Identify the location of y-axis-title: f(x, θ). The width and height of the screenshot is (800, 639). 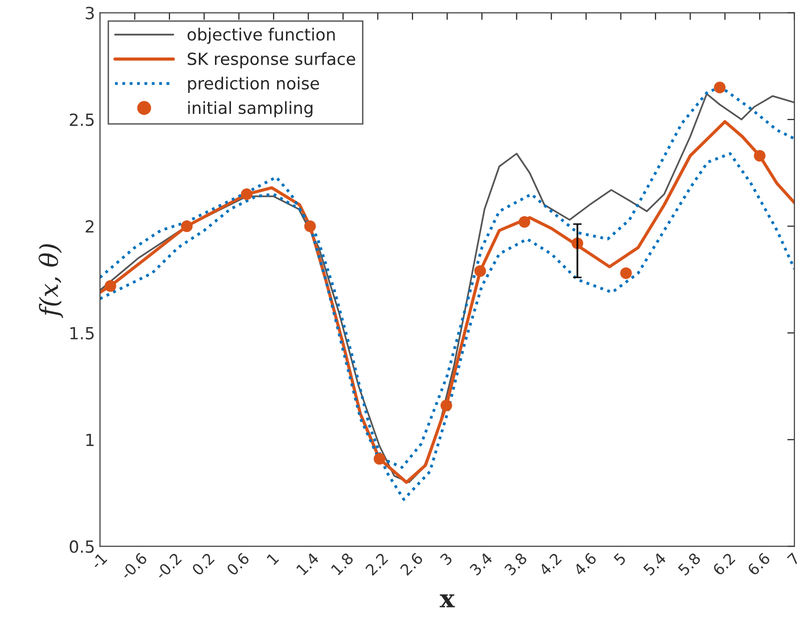
(51, 281).